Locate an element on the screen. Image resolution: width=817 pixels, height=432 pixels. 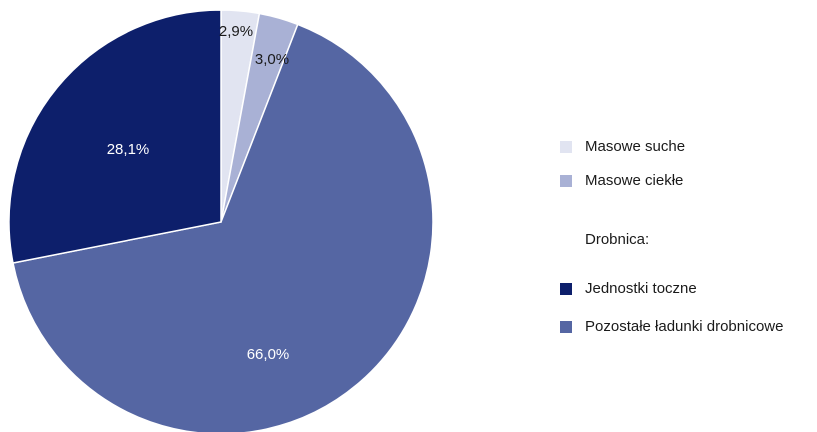
legend-label: Pozostałe ładunki drobnicowe is located at coordinates (684, 326).